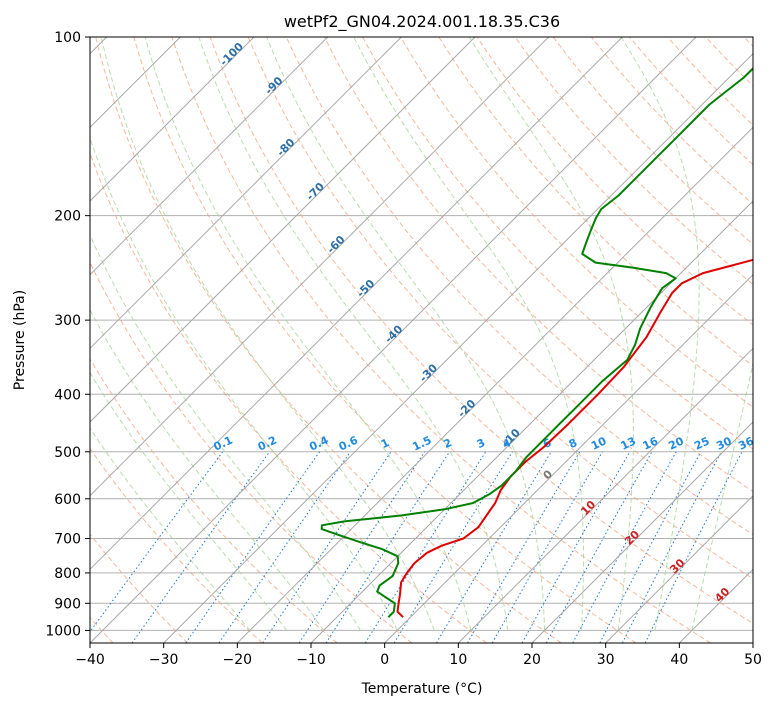 The height and width of the screenshot is (708, 775). What do you see at coordinates (311, 660) in the screenshot?
I see `x-tick-label: −10` at bounding box center [311, 660].